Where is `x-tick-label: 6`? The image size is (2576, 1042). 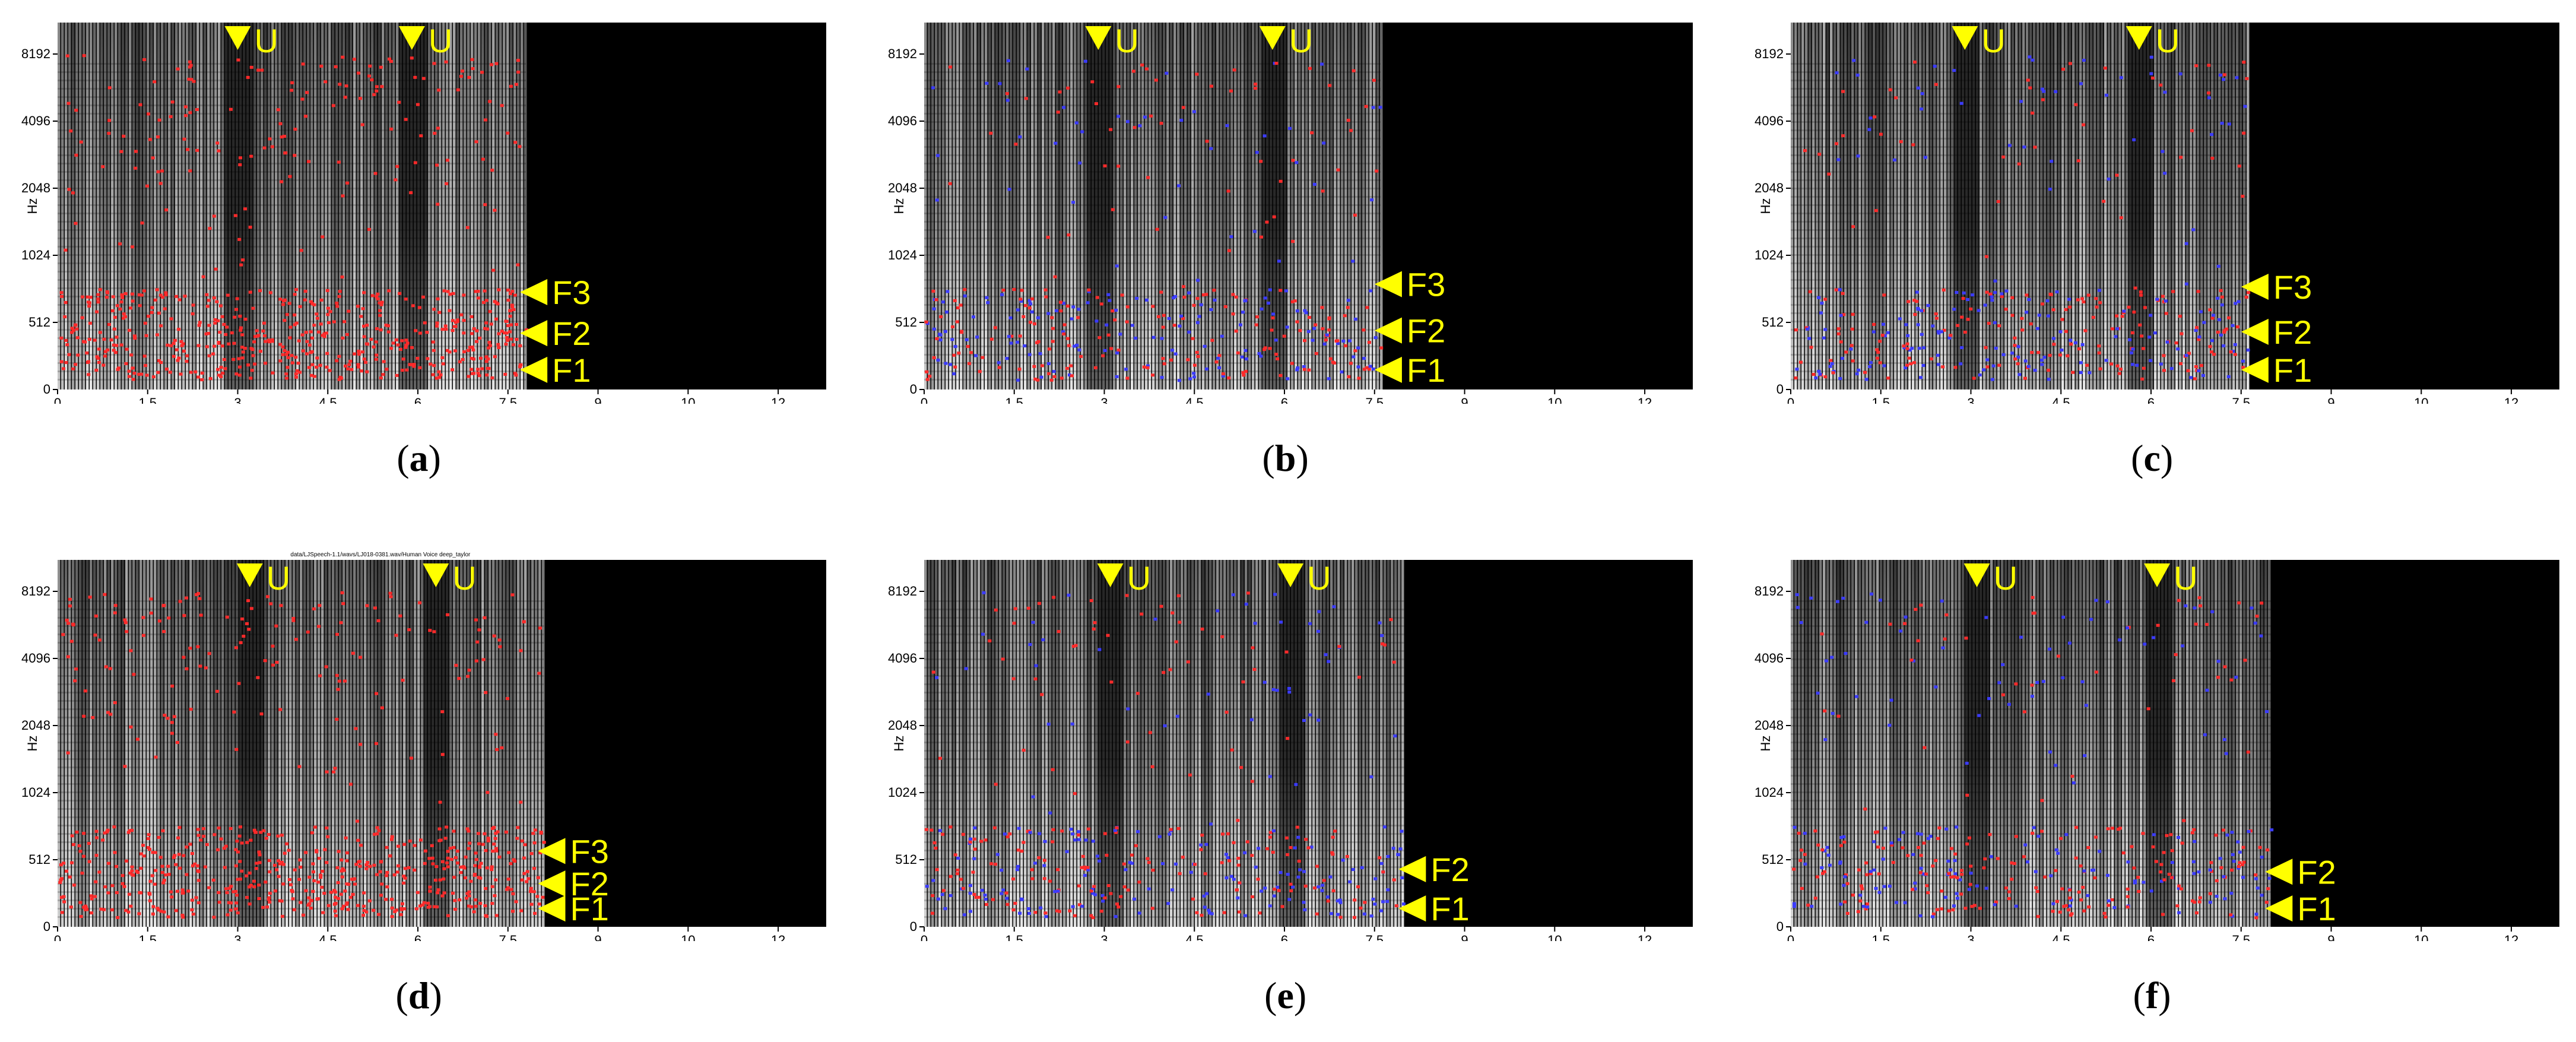
x-tick-label: 6 is located at coordinates (417, 399).